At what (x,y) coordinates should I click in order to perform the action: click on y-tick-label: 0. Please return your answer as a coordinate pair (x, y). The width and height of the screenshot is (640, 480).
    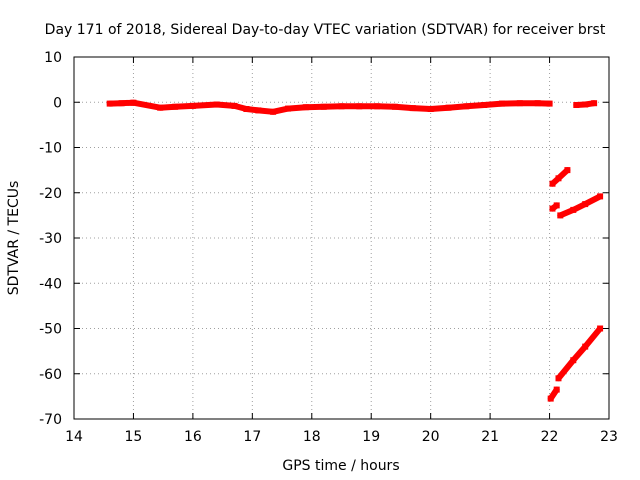
    Looking at the image, I should click on (57, 103).